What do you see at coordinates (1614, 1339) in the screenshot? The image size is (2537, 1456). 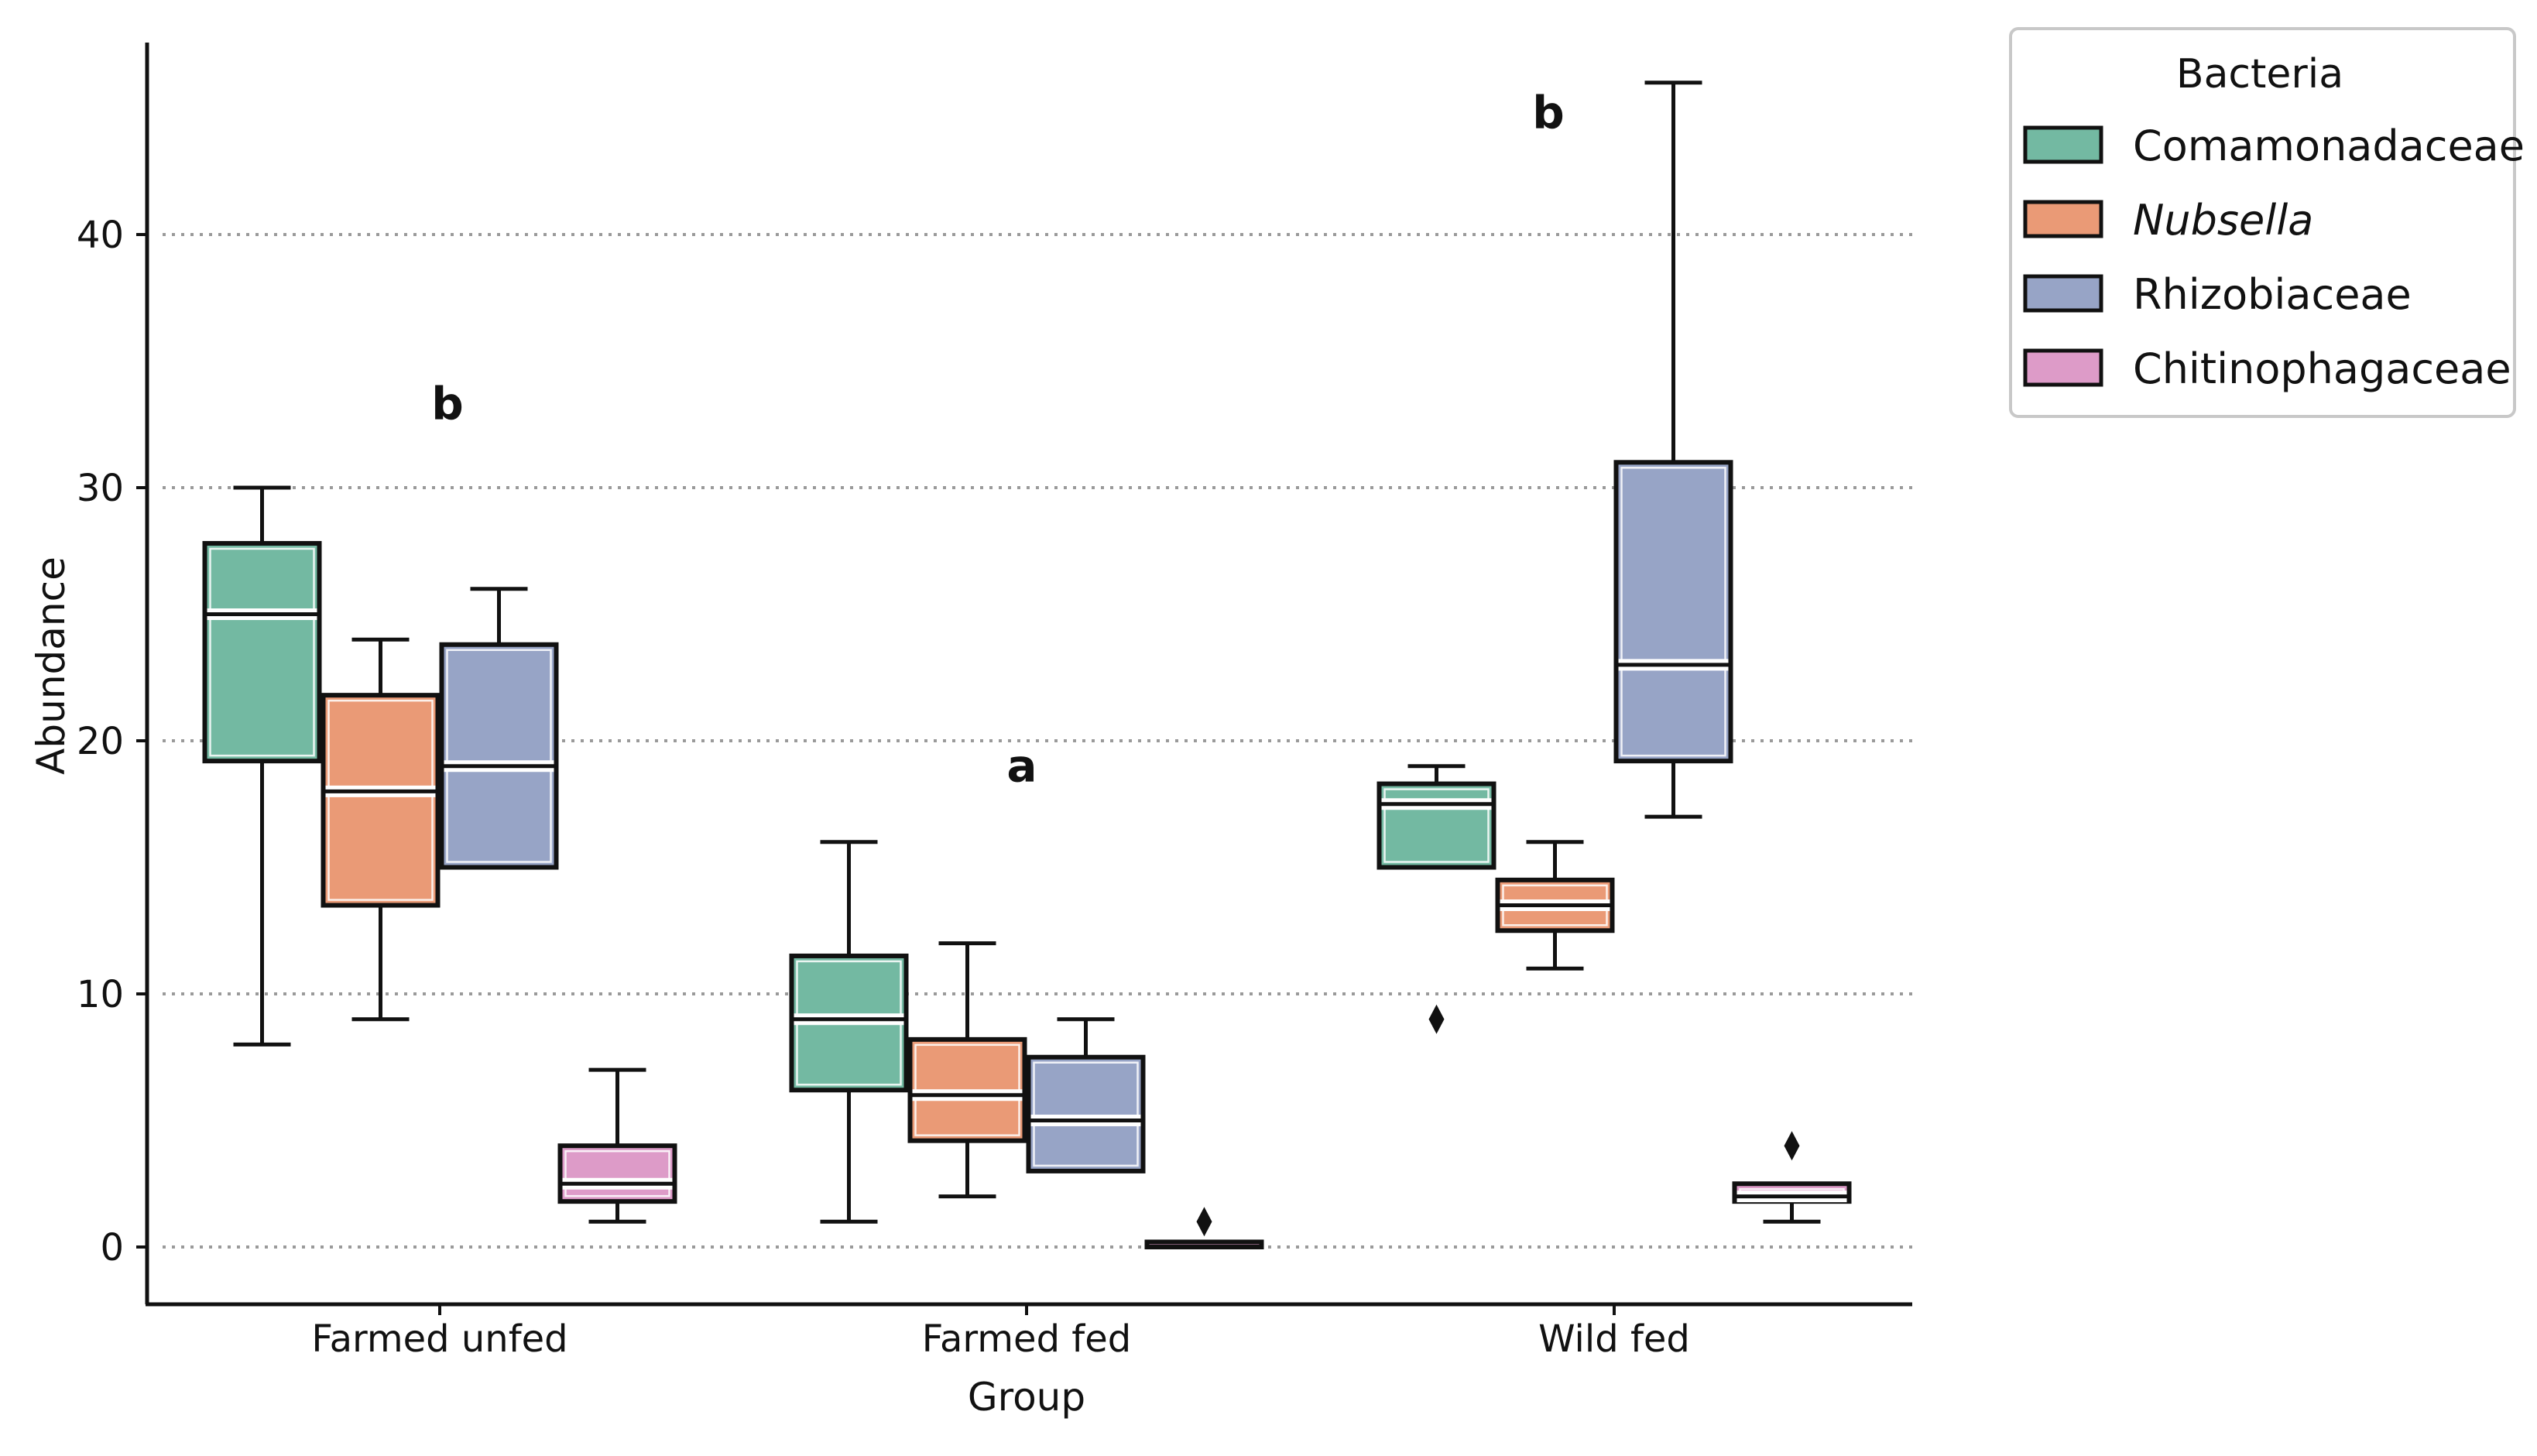 I see `x-tick-label: Wild fed` at bounding box center [1614, 1339].